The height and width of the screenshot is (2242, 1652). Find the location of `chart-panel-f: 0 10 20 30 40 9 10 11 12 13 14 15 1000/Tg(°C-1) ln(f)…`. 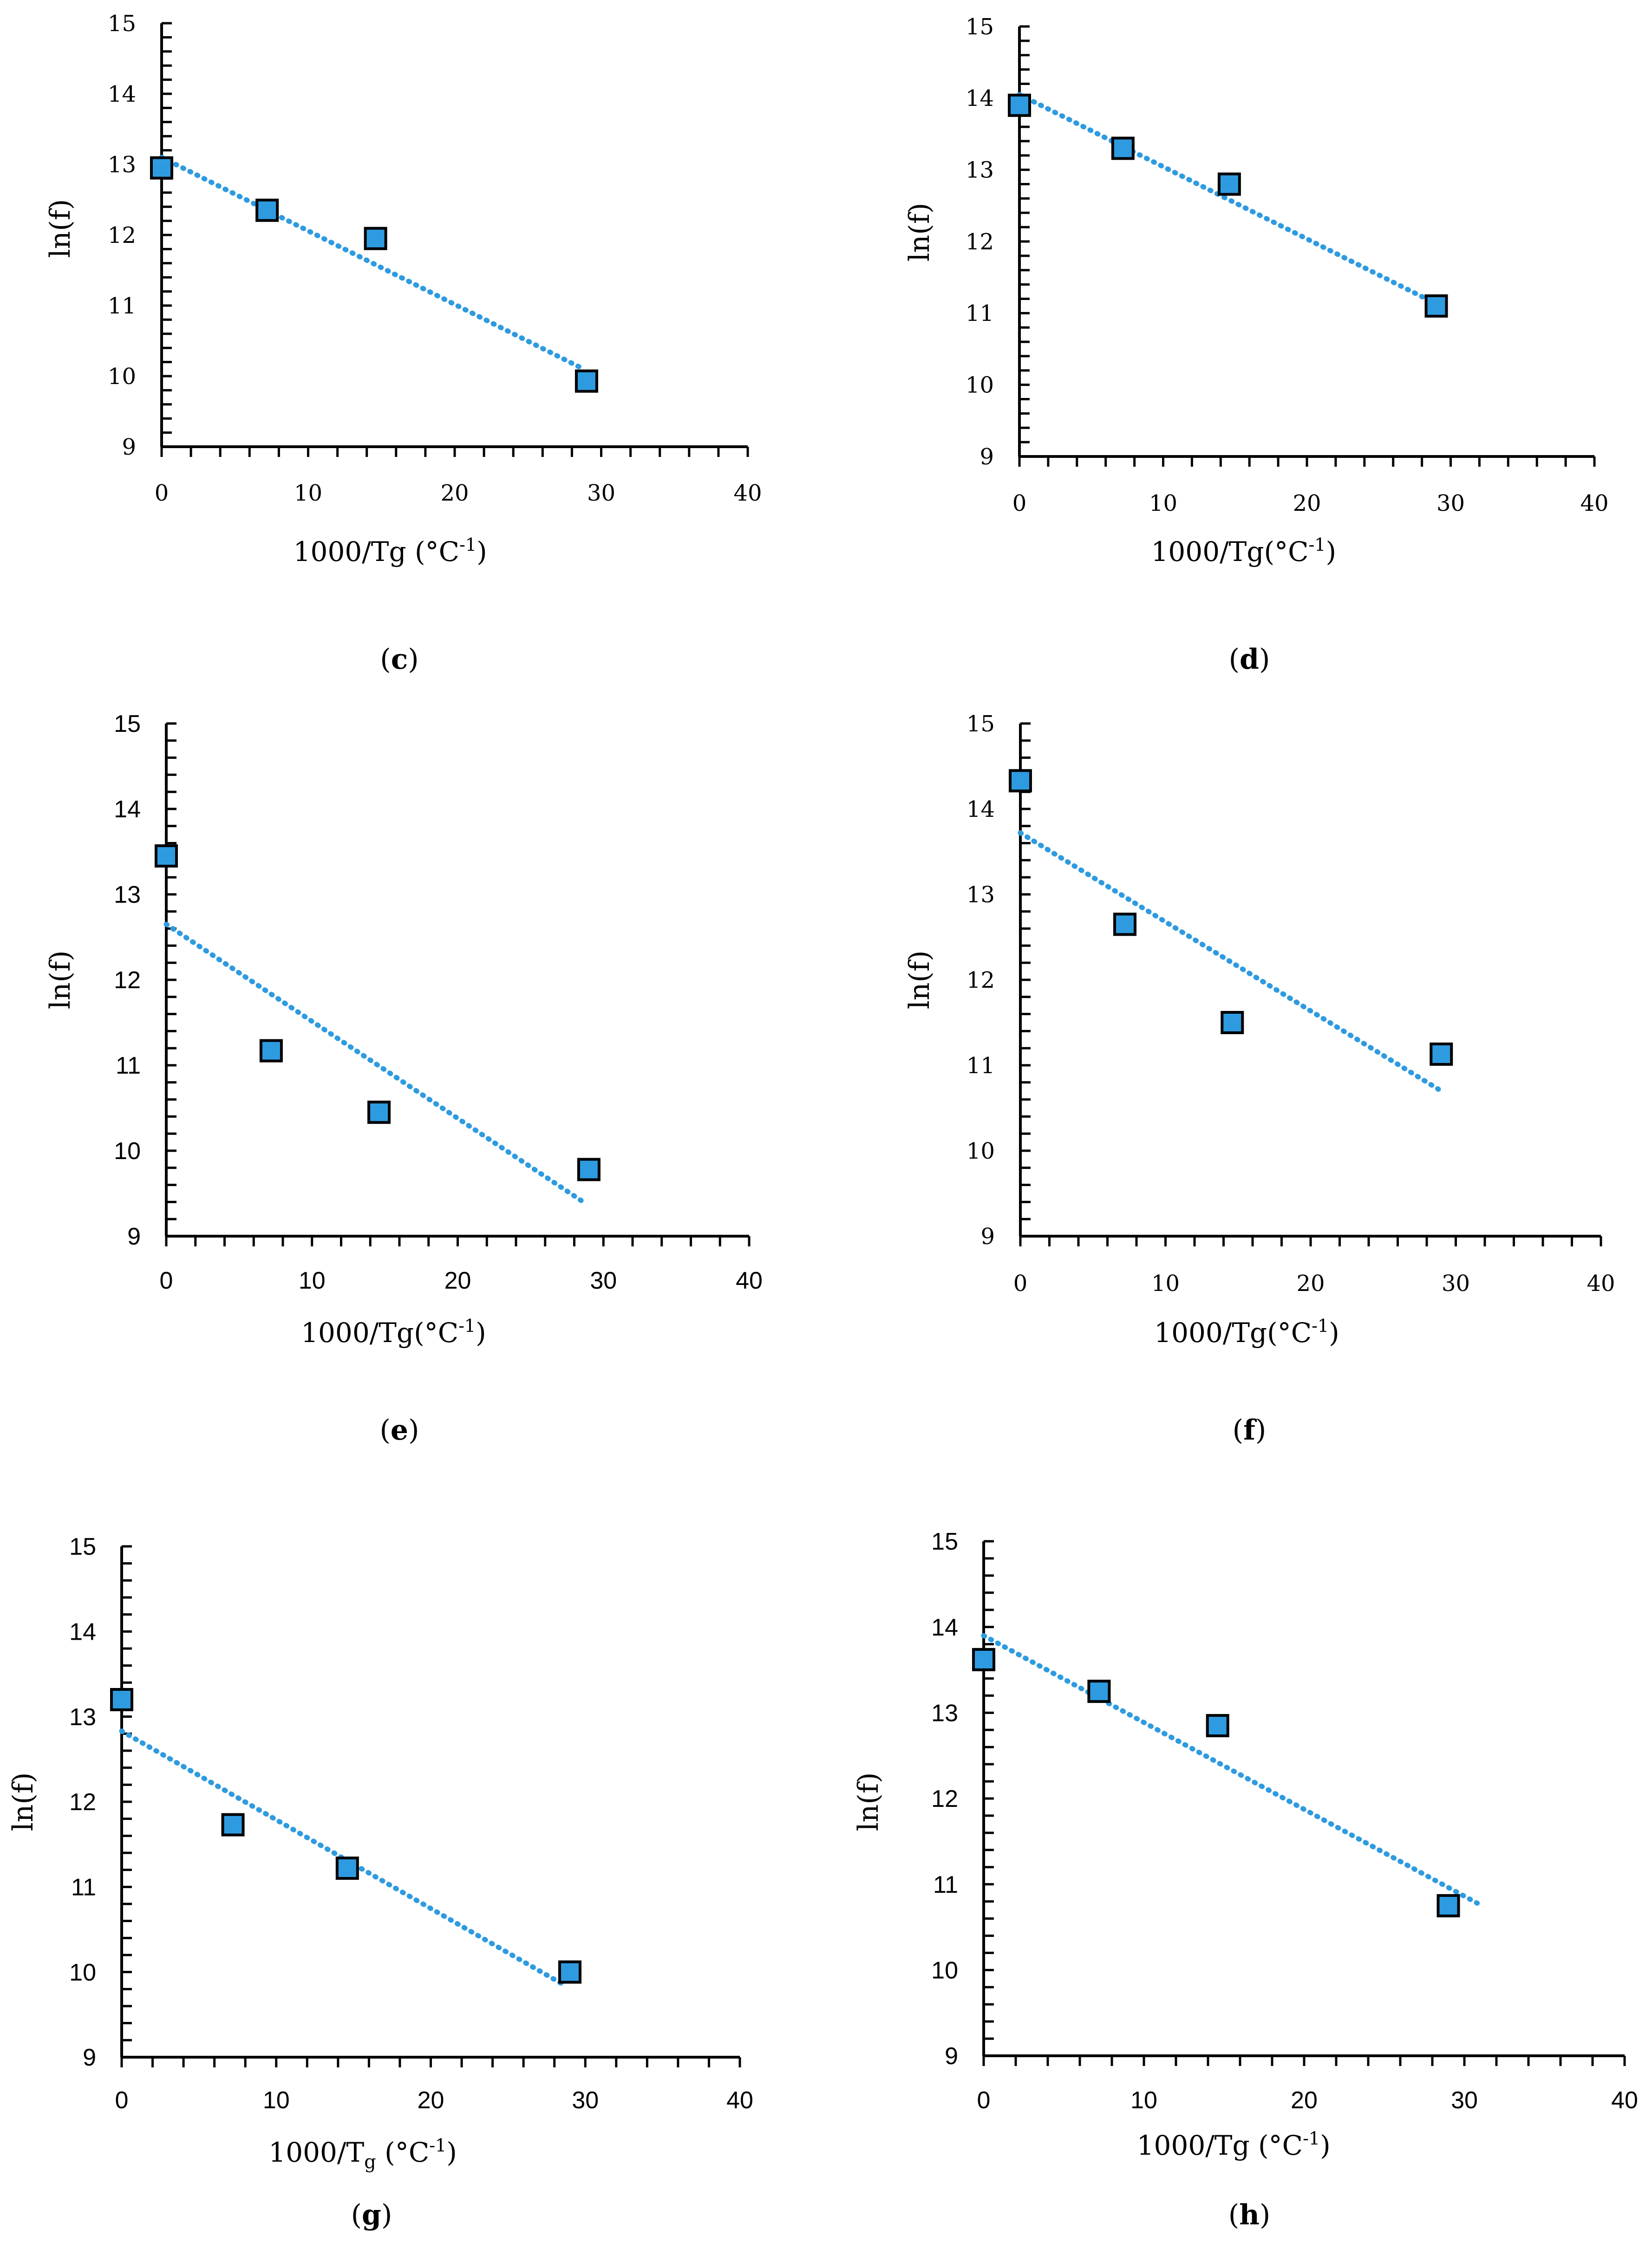

chart-panel-f: 0 10 20 30 40 9 10 11 12 13 14 15 1000/Tg(°C-1) ln(f)… is located at coordinates (1259, 1079).